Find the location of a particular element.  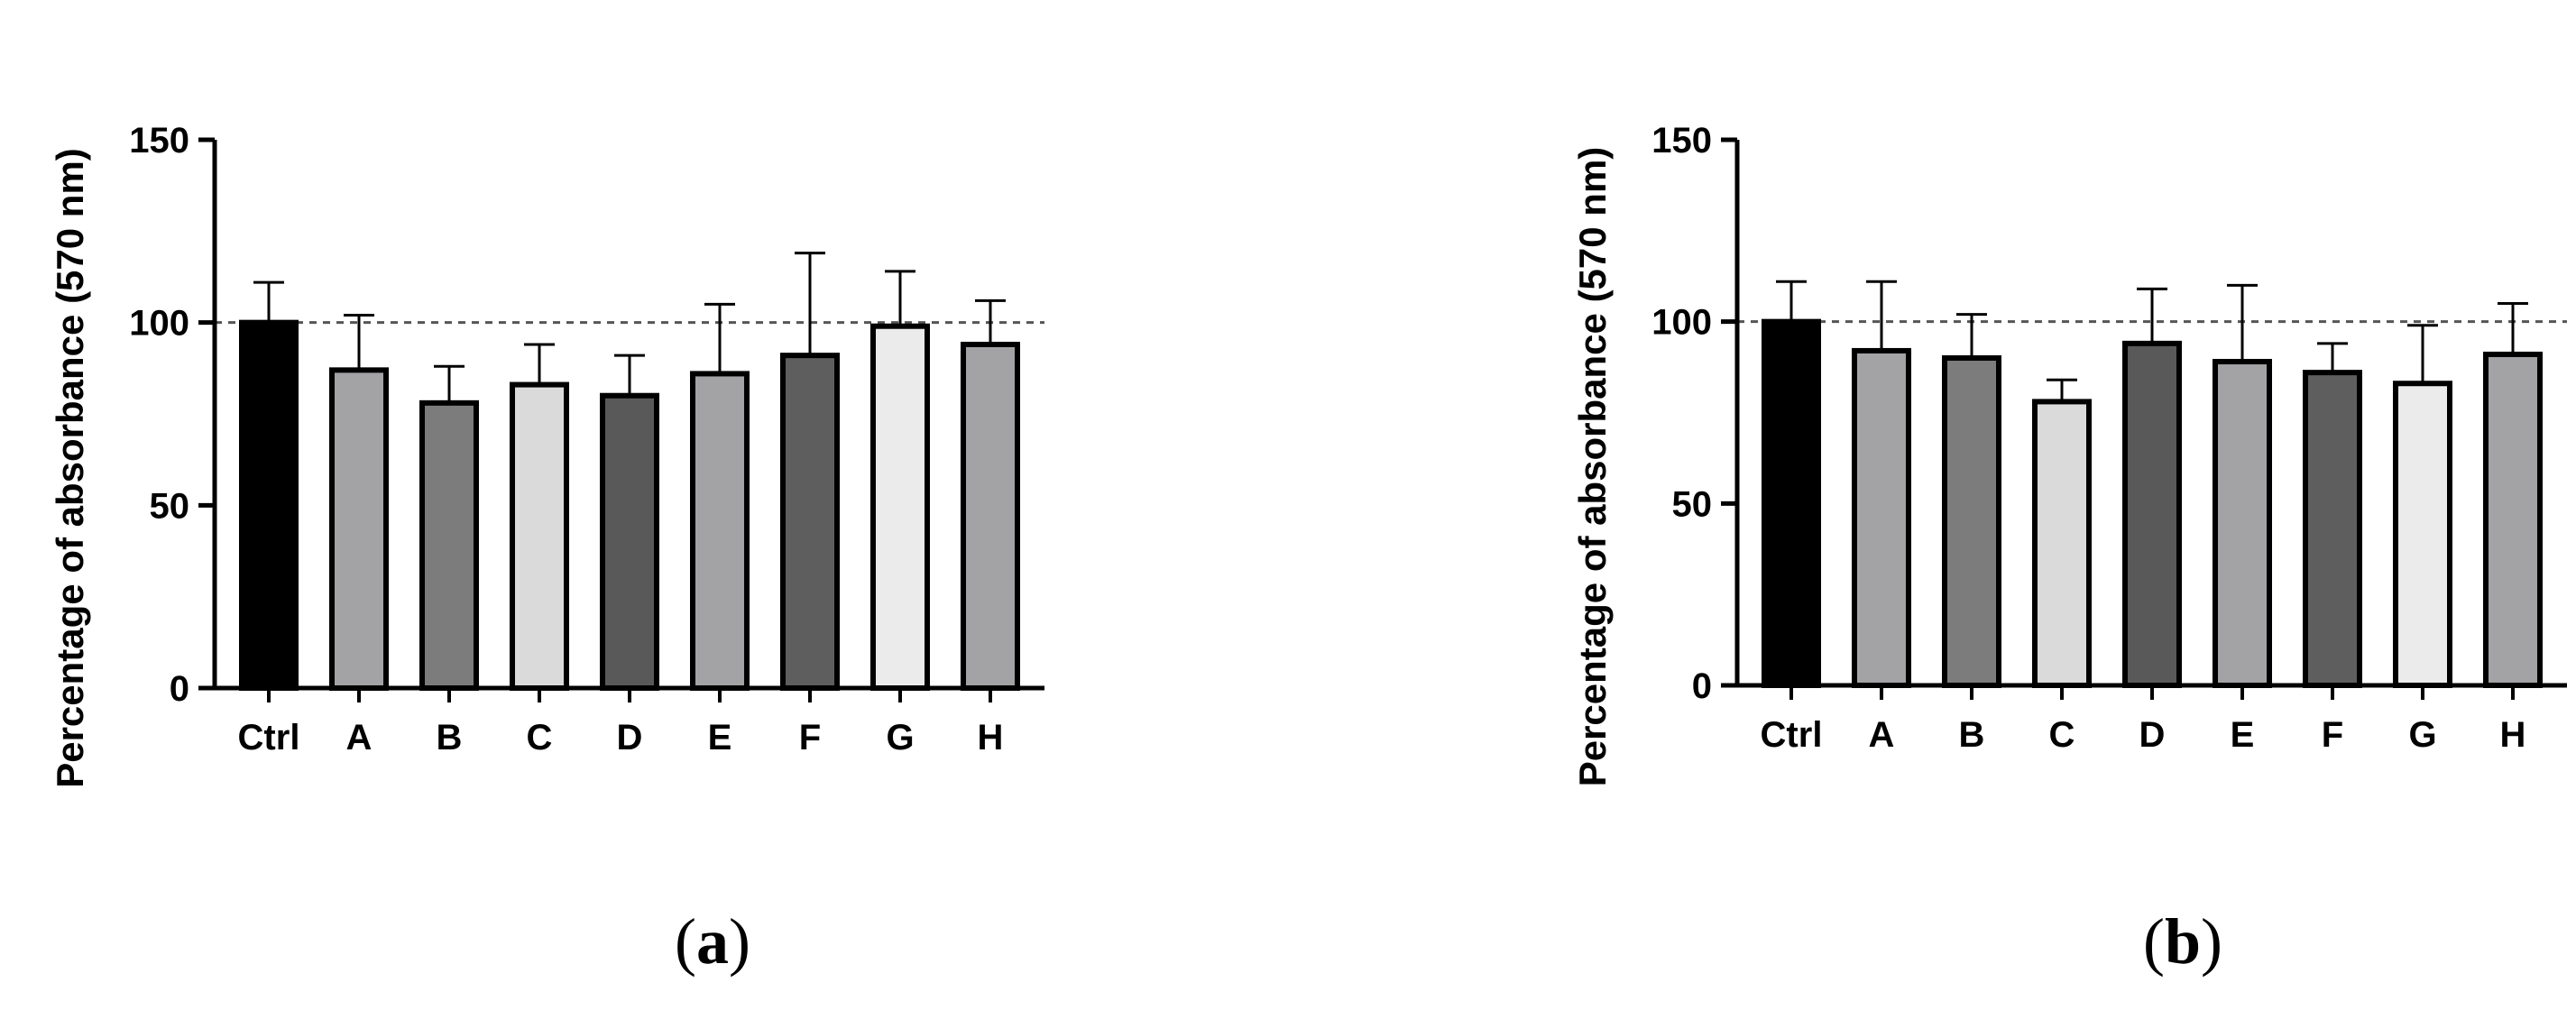

panel-label: (a) is located at coordinates (713, 942).